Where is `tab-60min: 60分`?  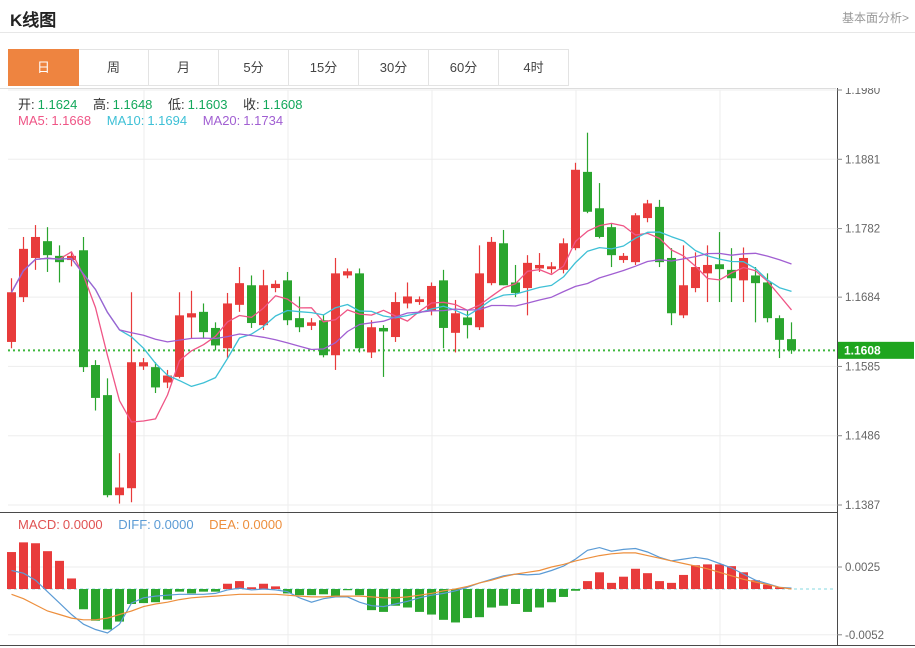
tab-60min: 60分 is located at coordinates (464, 67).